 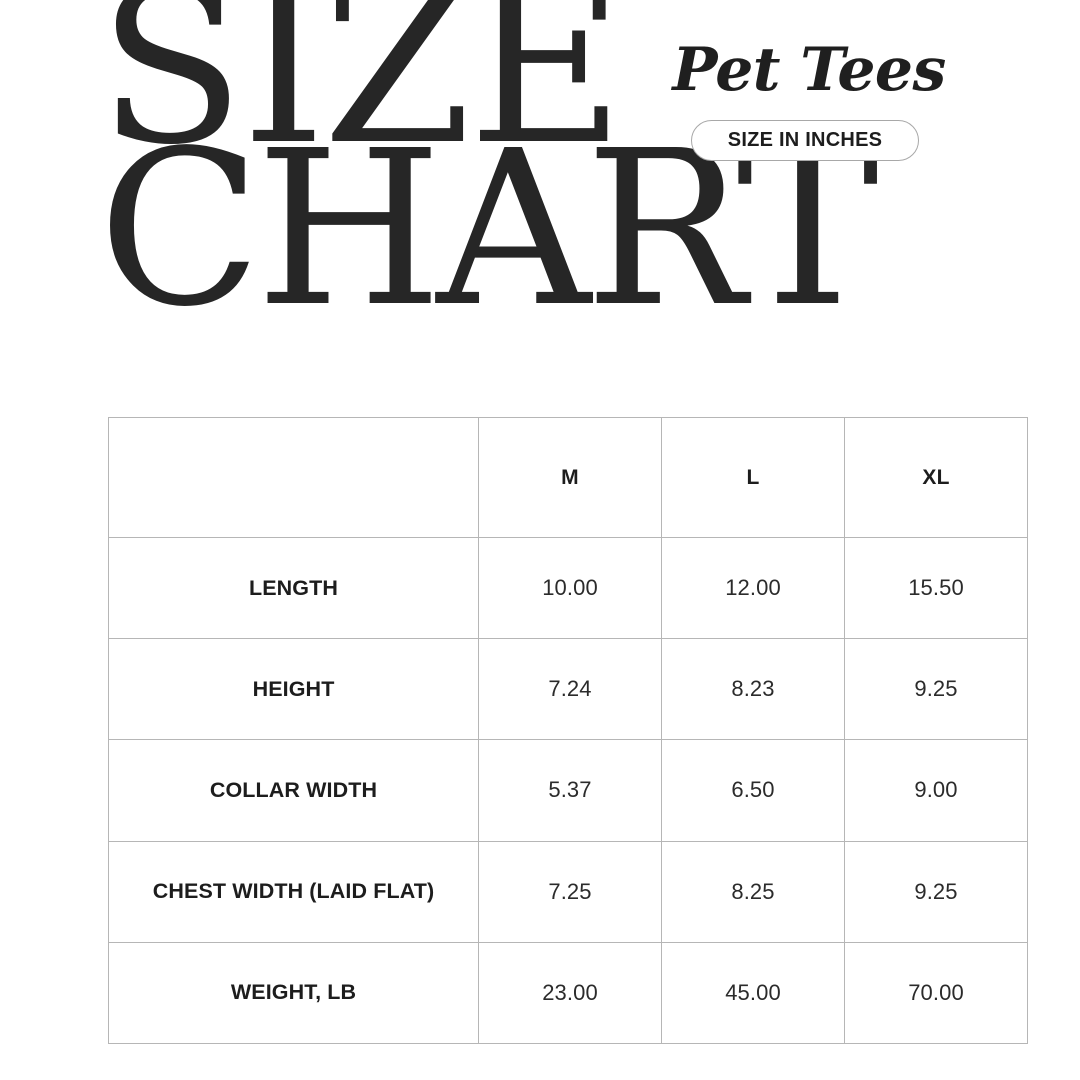 What do you see at coordinates (753, 790) in the screenshot?
I see `cell-collar-width-l: 6.50` at bounding box center [753, 790].